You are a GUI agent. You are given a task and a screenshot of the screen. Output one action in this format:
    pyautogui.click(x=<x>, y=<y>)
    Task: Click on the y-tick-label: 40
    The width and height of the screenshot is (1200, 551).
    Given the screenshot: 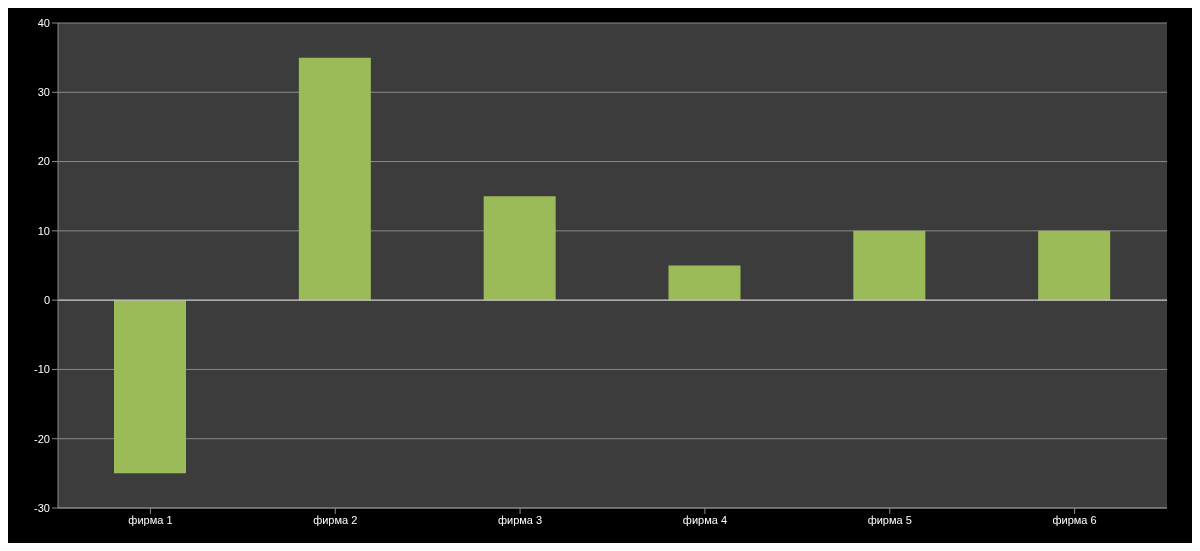 What is the action you would take?
    pyautogui.click(x=43, y=22)
    